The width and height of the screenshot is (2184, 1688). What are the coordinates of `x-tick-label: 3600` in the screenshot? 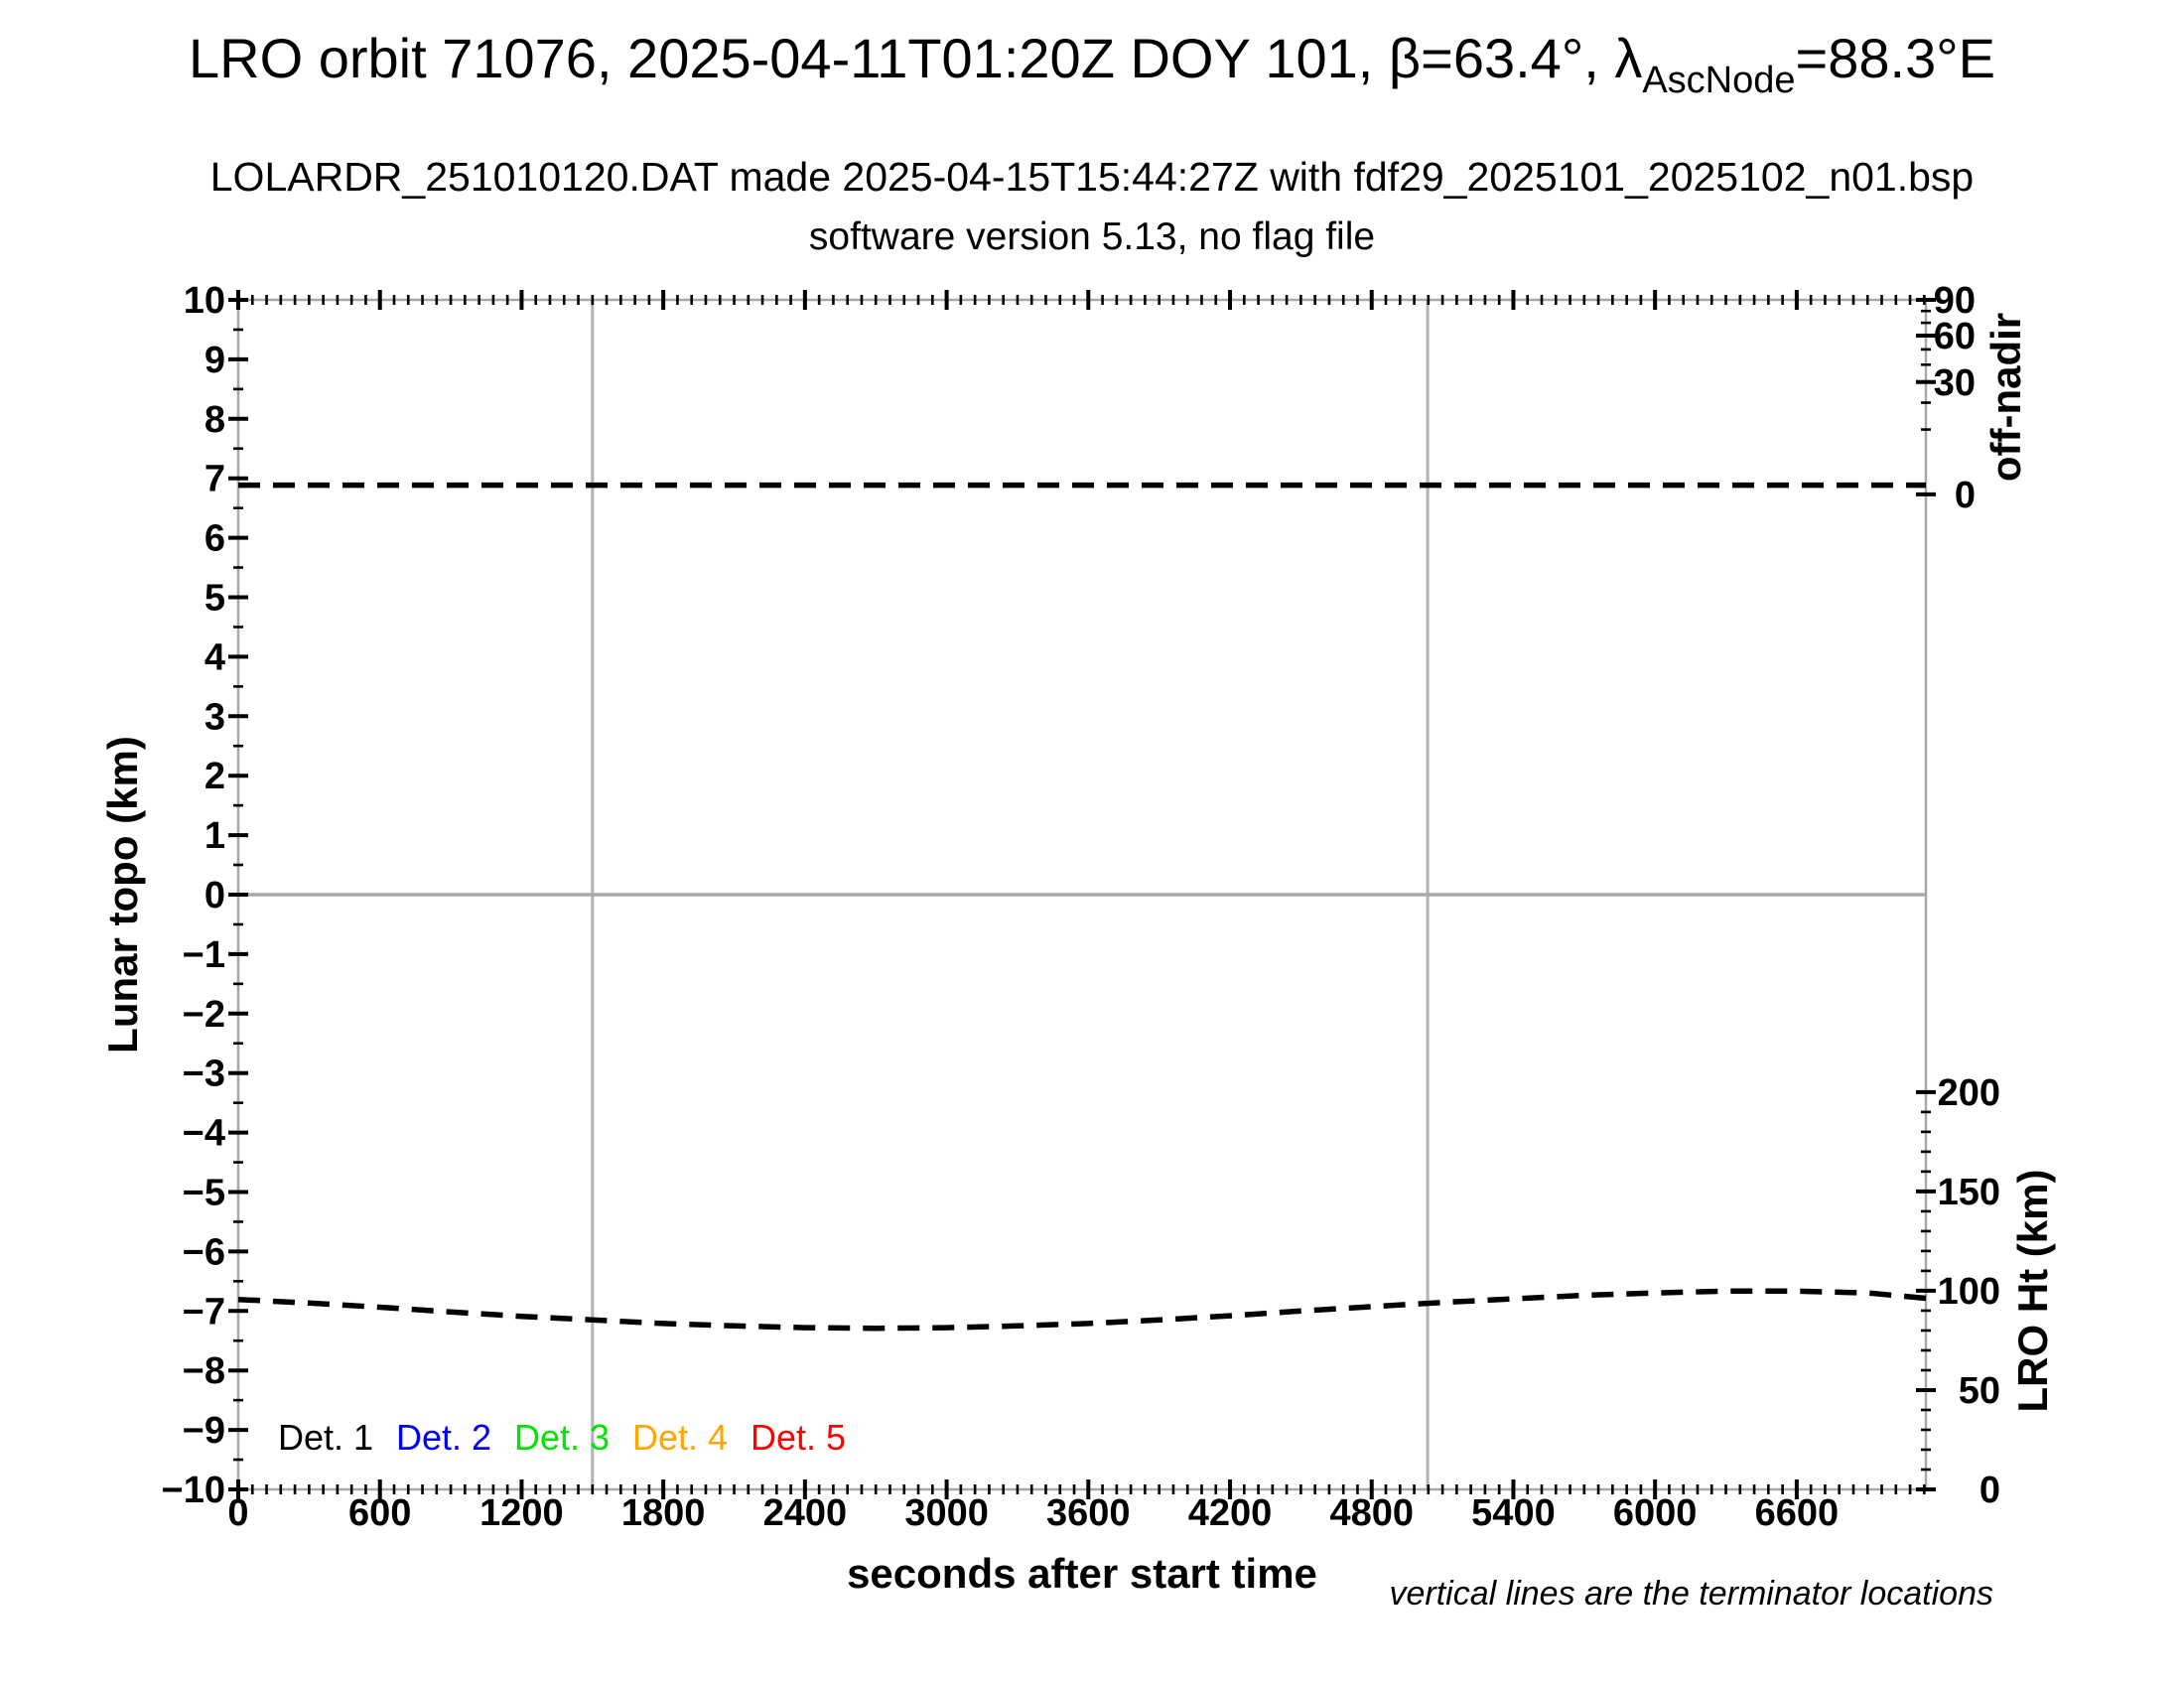 It's located at (1088, 1513).